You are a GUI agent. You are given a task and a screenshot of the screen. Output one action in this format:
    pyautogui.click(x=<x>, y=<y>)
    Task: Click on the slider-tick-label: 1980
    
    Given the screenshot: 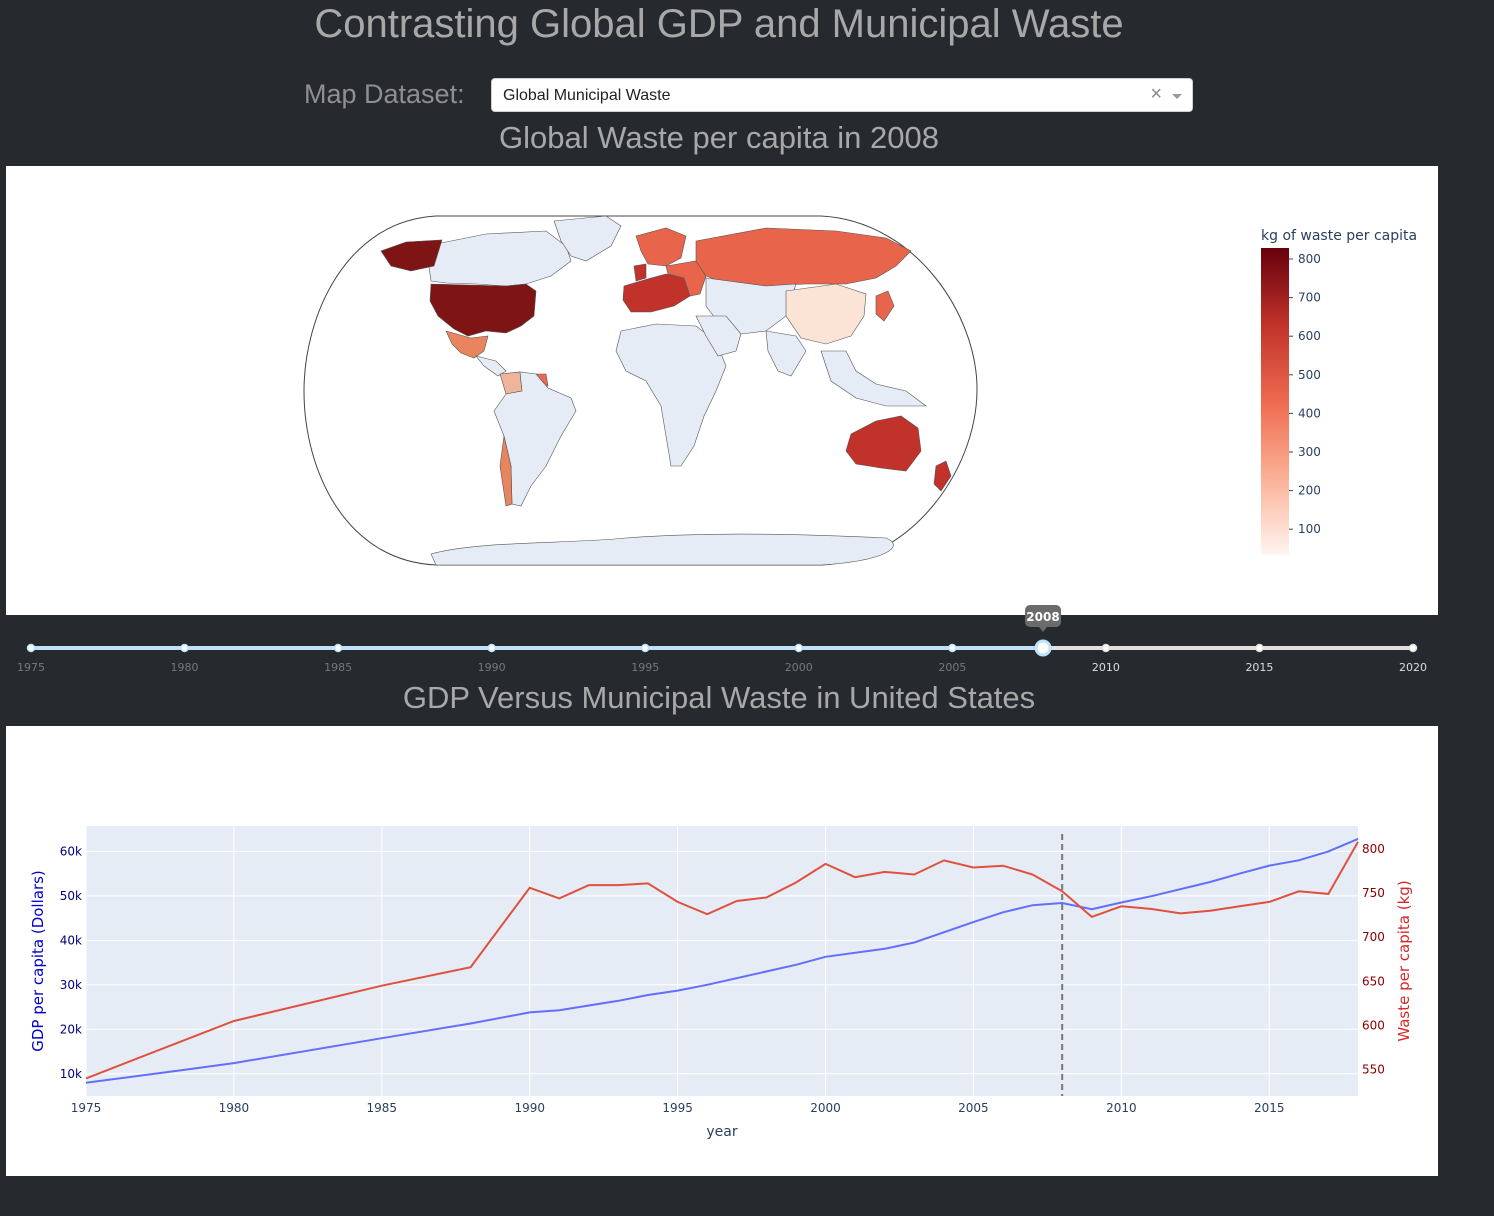 What is the action you would take?
    pyautogui.click(x=185, y=667)
    